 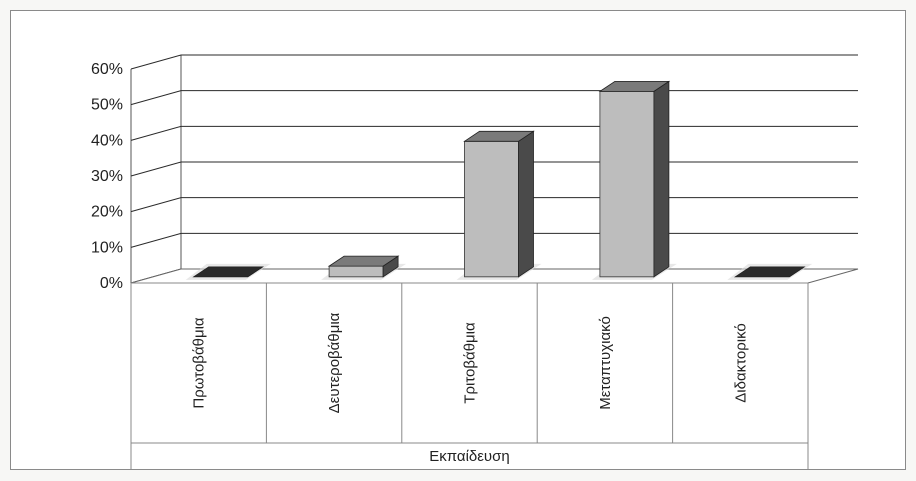 What do you see at coordinates (107, 212) in the screenshot?
I see `y-tick-label: 20%` at bounding box center [107, 212].